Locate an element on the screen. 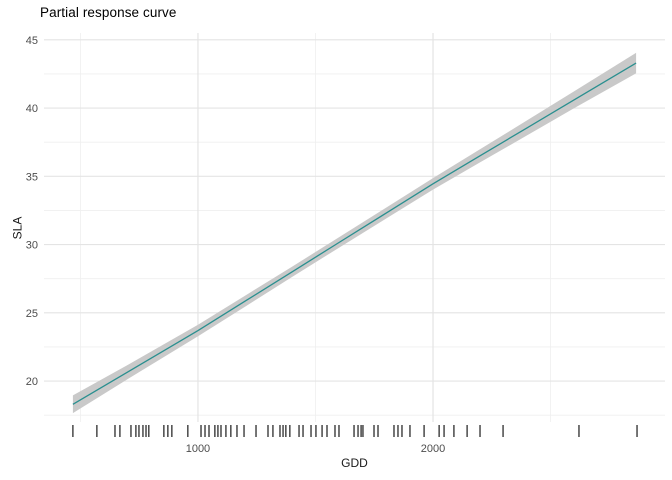 Image resolution: width=672 pixels, height=480 pixels. y-tick-label: 25 is located at coordinates (32, 314).